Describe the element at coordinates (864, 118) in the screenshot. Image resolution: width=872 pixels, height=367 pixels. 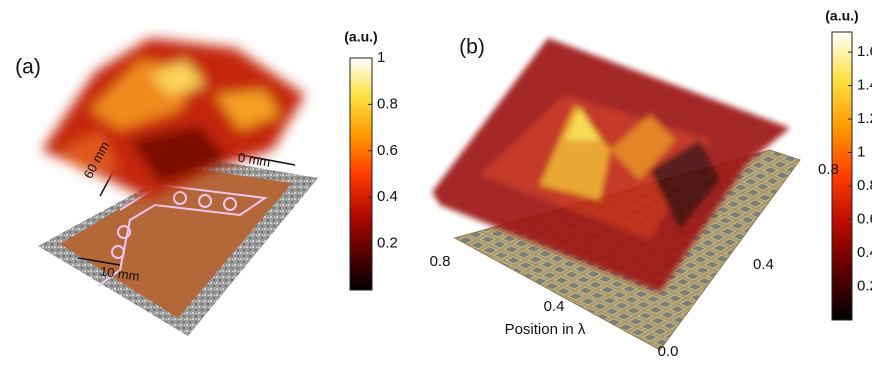
I see `colorbar-tick-label: 1.2` at that location.